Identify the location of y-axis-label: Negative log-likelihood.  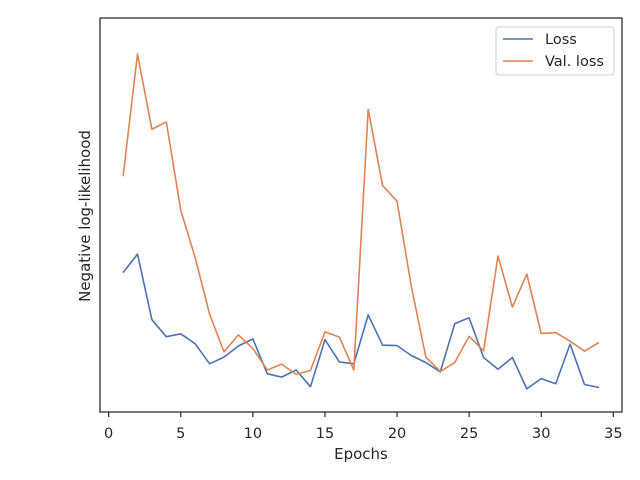
(85, 216).